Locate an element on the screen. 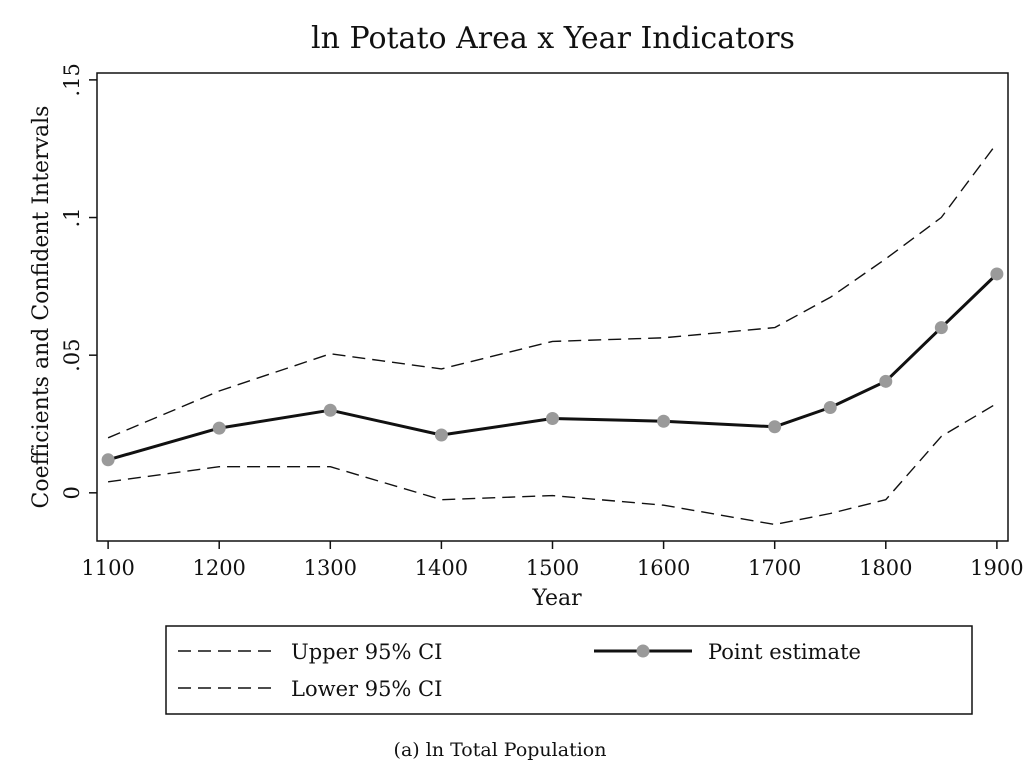 The height and width of the screenshot is (778, 1036). x-tick-label: 1700 is located at coordinates (774, 568).